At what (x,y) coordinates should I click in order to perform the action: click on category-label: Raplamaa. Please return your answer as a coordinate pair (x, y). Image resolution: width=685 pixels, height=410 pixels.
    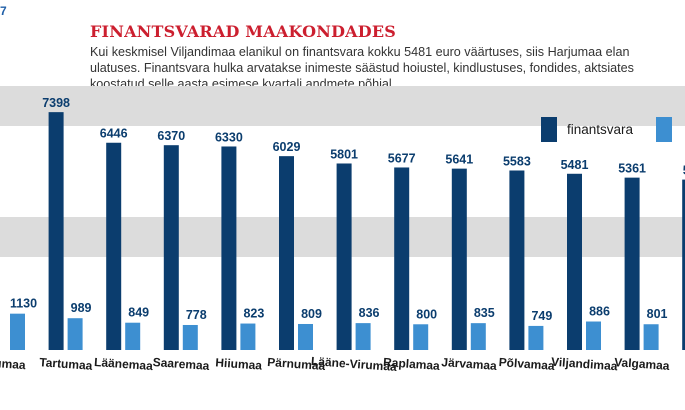
    Looking at the image, I should click on (412, 364).